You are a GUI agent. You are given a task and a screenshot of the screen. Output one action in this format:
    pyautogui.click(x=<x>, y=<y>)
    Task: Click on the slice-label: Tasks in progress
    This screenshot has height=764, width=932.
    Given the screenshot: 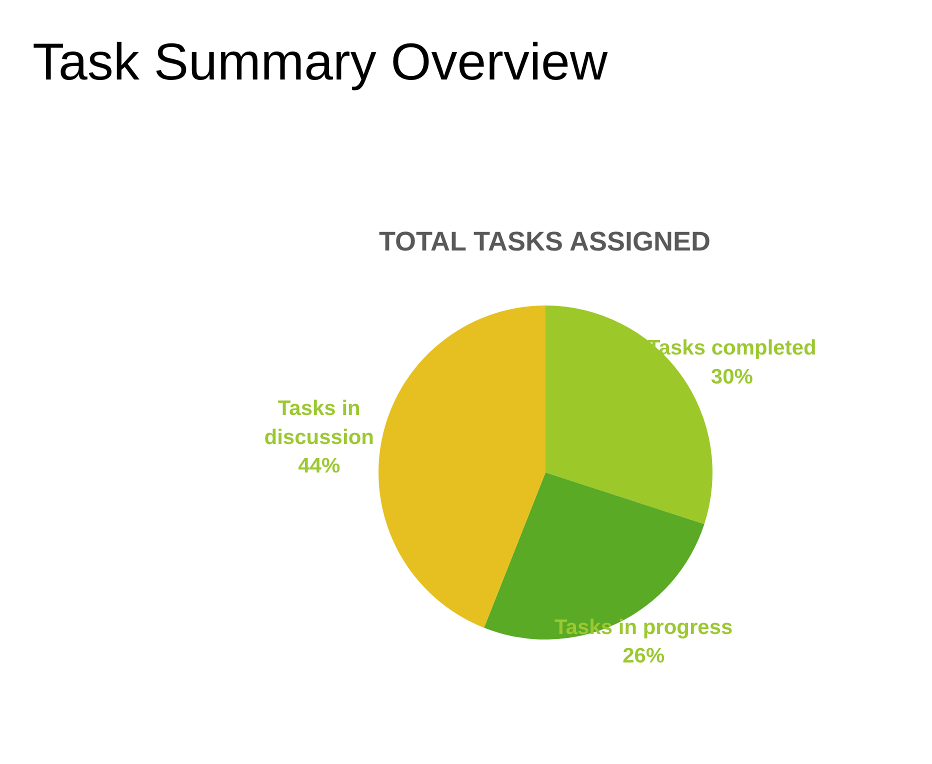 What is the action you would take?
    pyautogui.click(x=643, y=627)
    